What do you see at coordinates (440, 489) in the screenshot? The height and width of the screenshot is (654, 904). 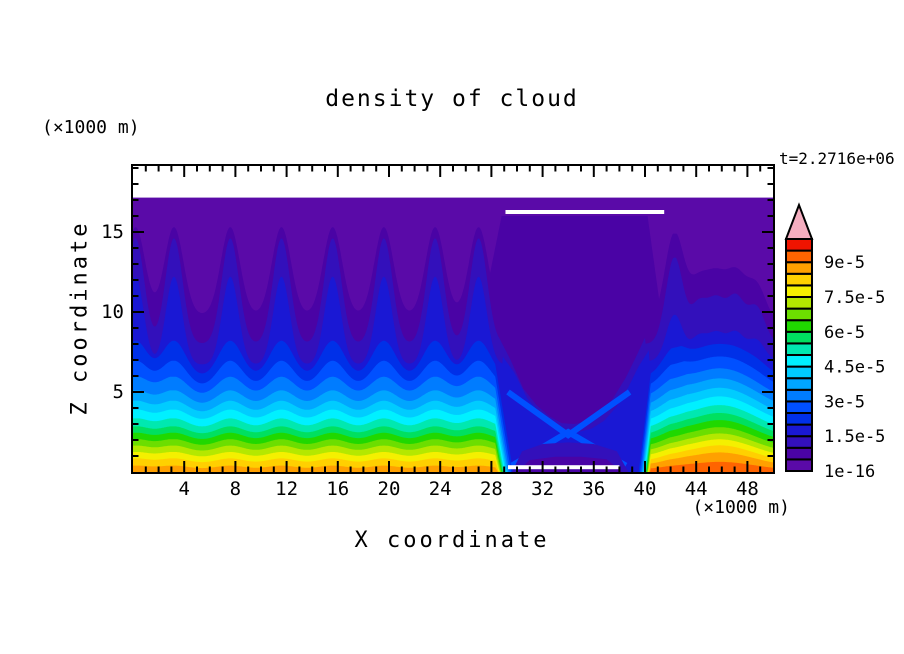 I see `x-tick-label: 24` at bounding box center [440, 489].